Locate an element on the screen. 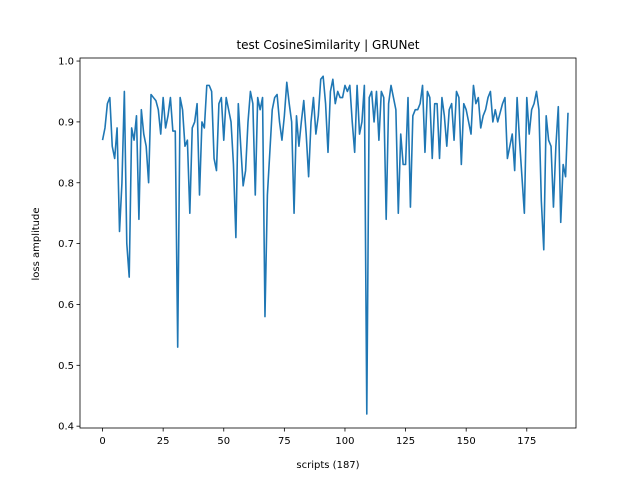 The width and height of the screenshot is (640, 480). x-axis-label: scripts (187) is located at coordinates (327, 465).